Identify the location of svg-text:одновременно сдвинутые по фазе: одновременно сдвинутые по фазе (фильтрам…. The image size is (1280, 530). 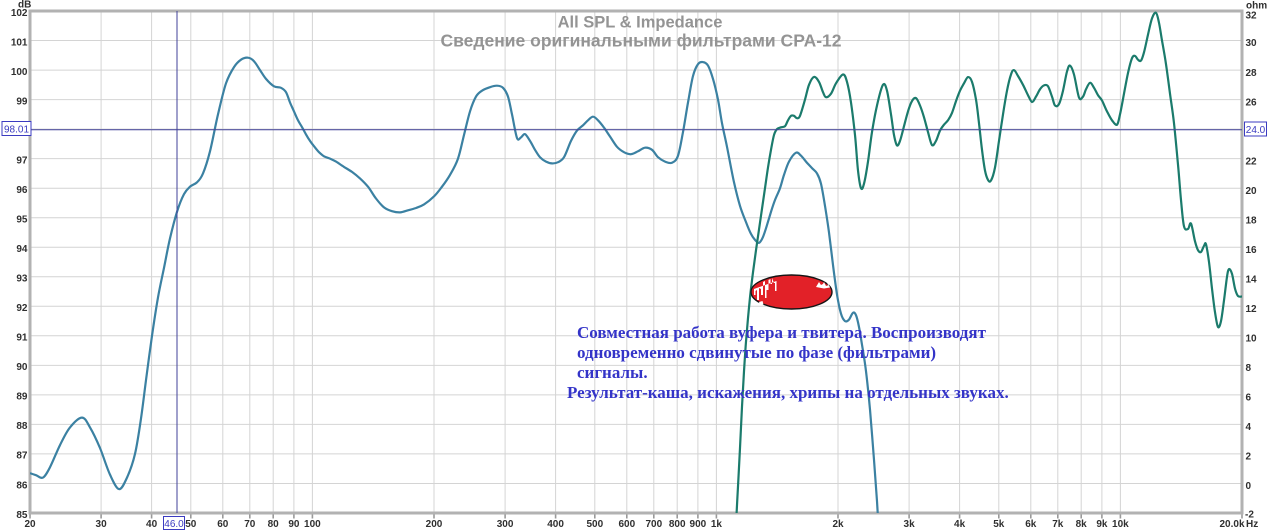
(756, 352).